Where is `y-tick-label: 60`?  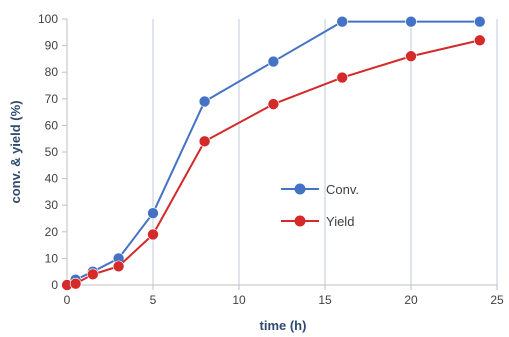
y-tick-label: 60 is located at coordinates (52, 125).